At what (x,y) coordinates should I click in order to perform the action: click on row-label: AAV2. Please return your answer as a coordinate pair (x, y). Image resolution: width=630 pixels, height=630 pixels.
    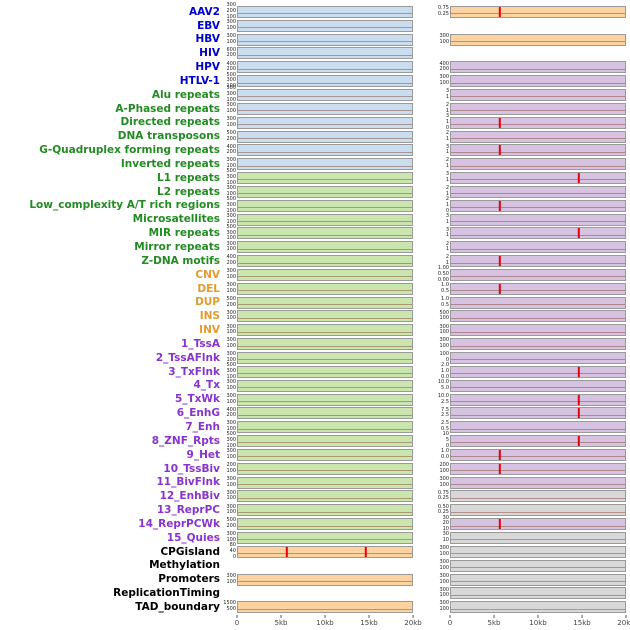
    Looking at the image, I should click on (204, 11).